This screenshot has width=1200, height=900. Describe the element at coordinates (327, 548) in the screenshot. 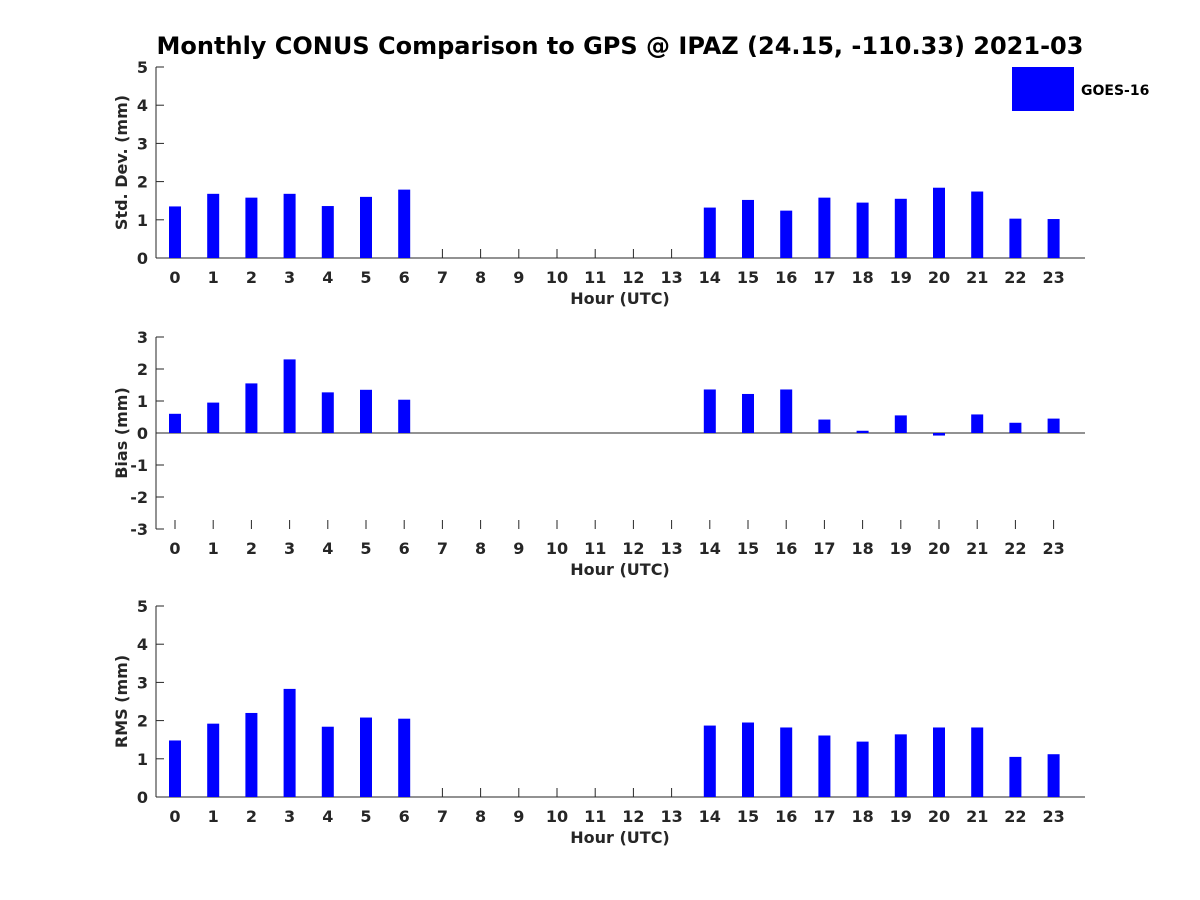

I see `bias-x-tick-label: 4` at that location.